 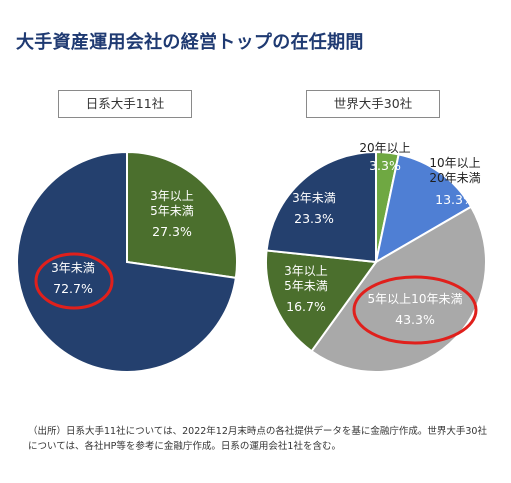 I want to click on slice-label: 10年以上, so click(x=454, y=163).